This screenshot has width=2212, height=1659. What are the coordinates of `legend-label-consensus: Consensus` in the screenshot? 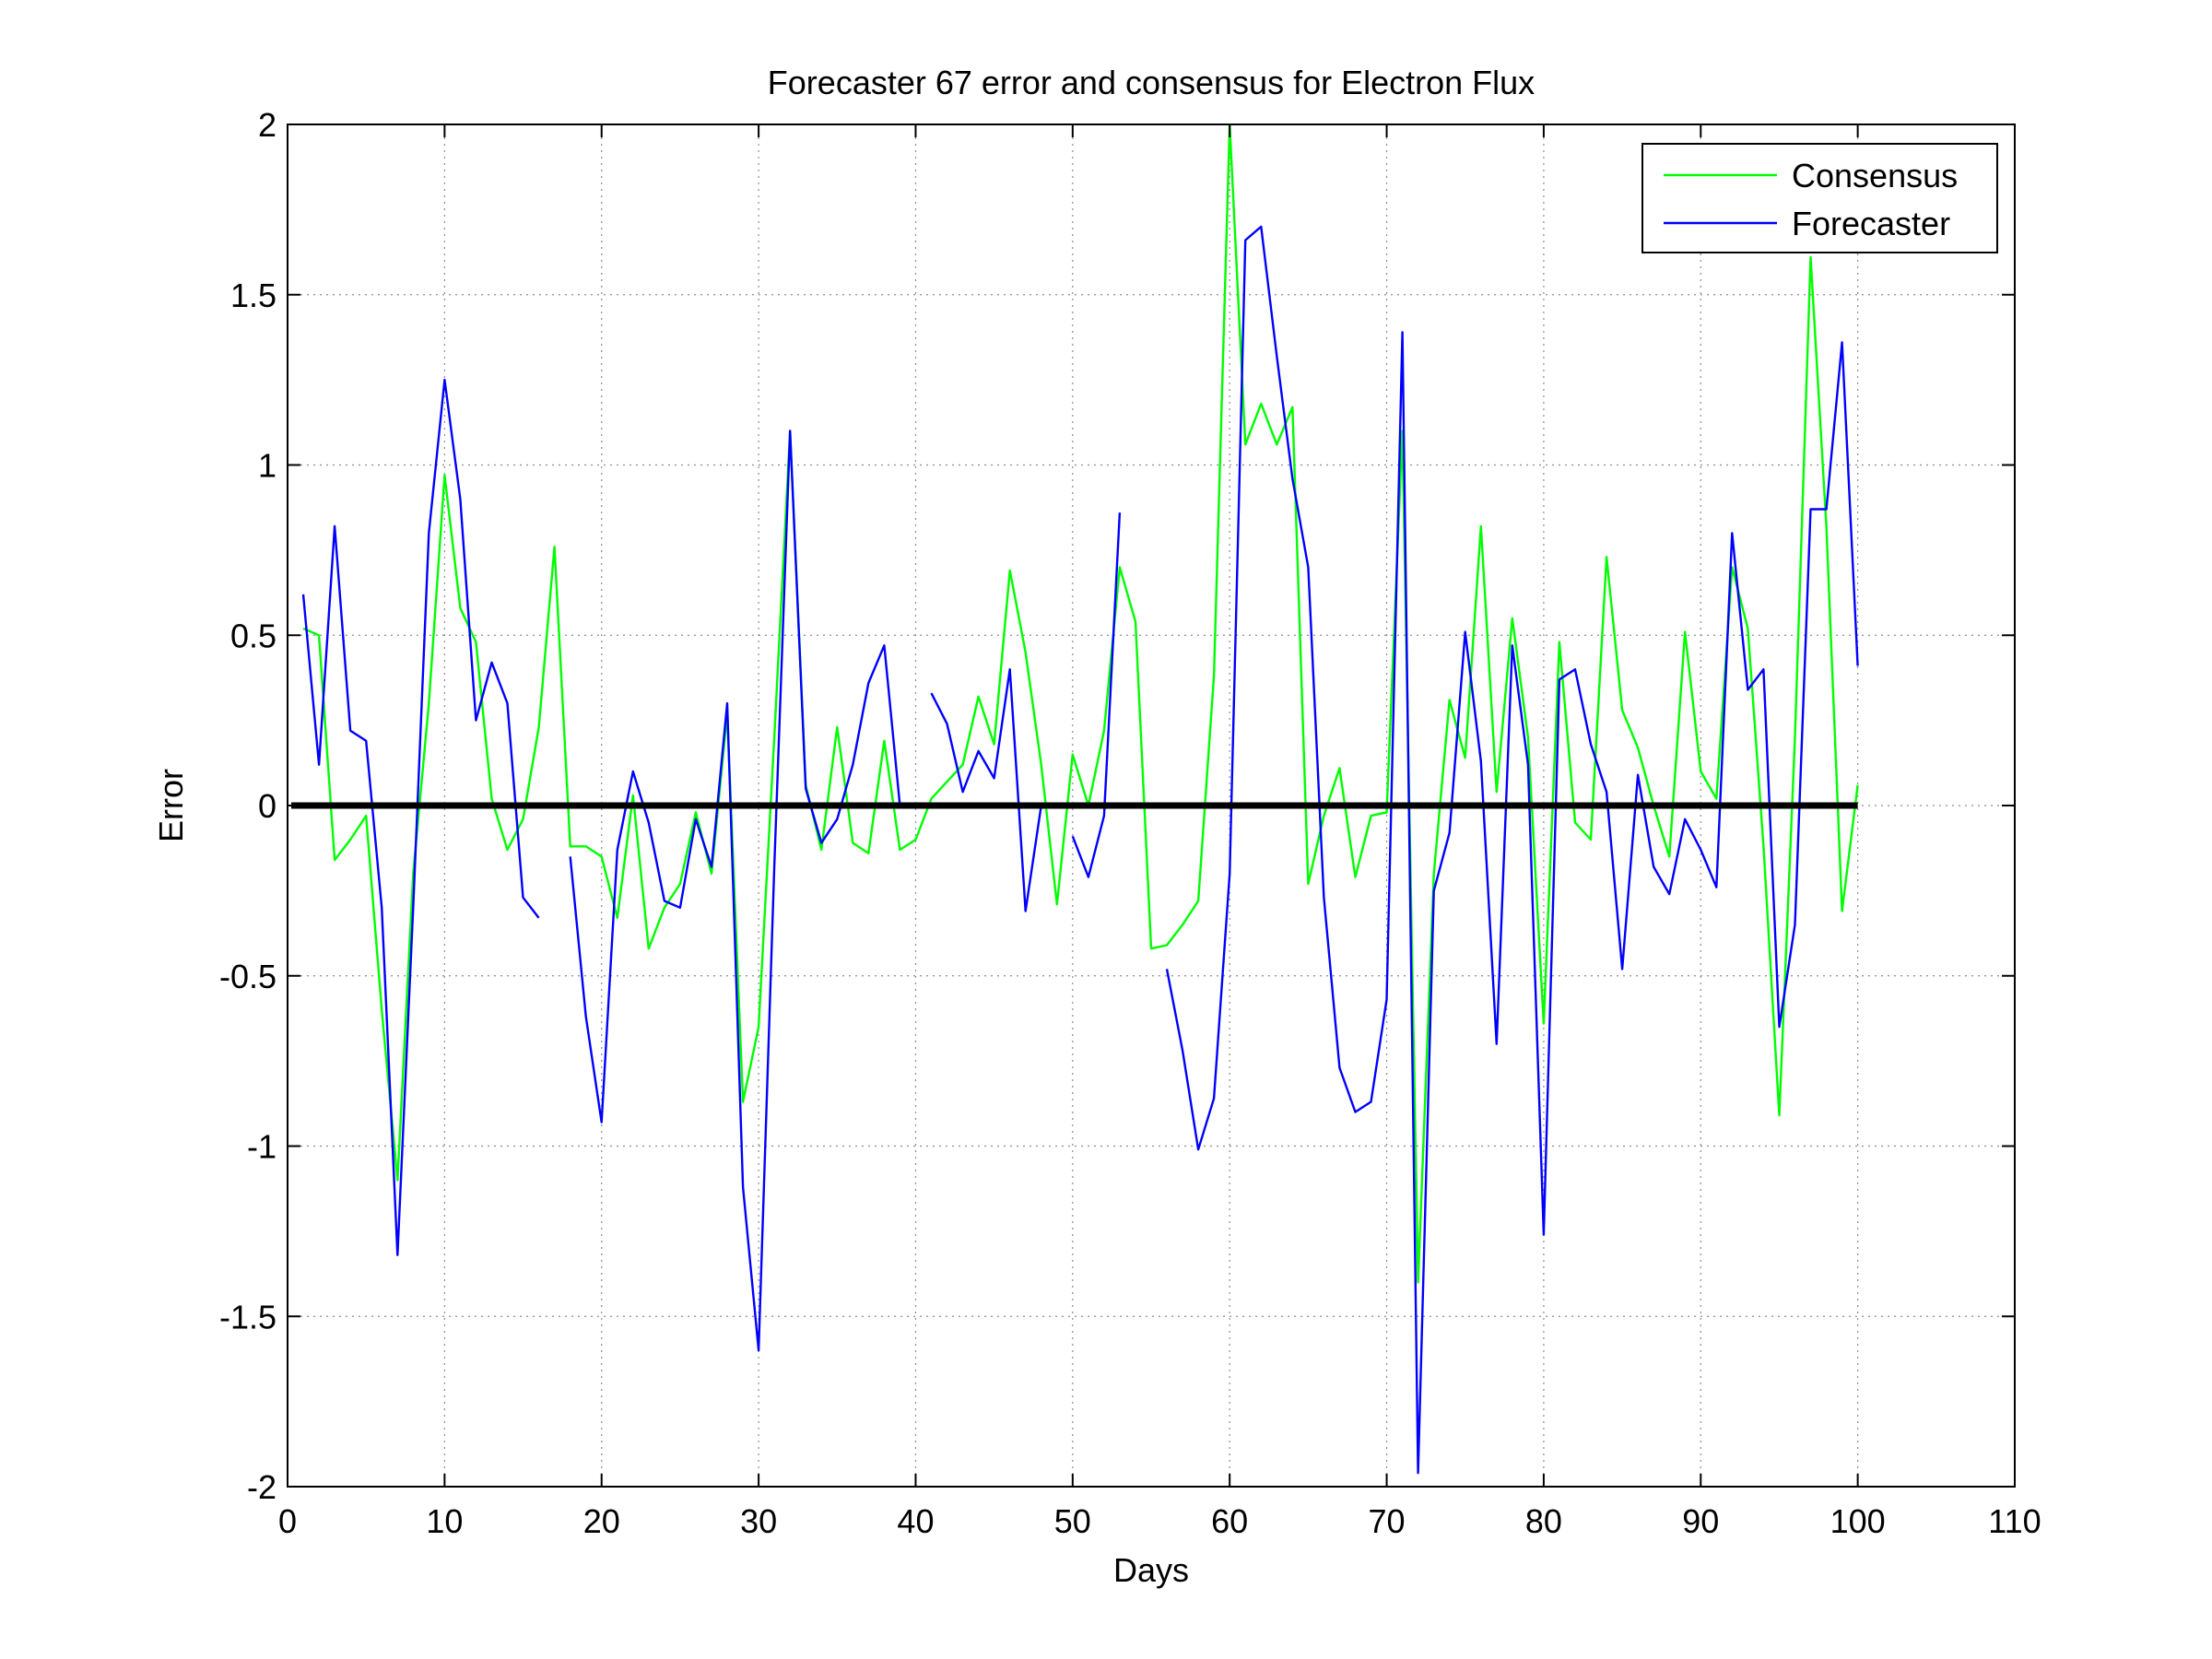 It's located at (1875, 175).